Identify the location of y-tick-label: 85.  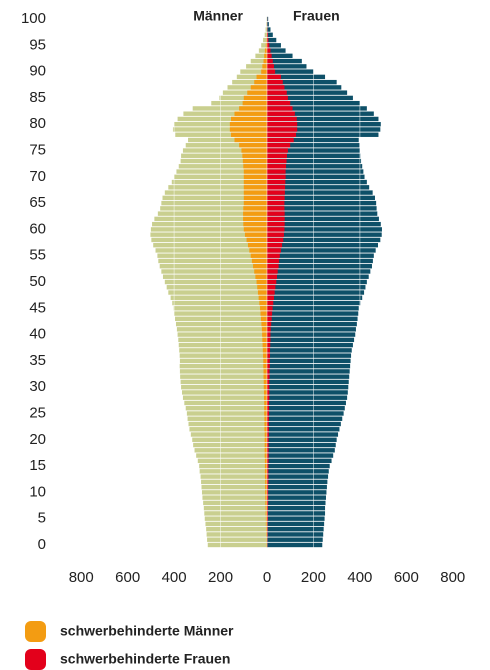
(37, 97).